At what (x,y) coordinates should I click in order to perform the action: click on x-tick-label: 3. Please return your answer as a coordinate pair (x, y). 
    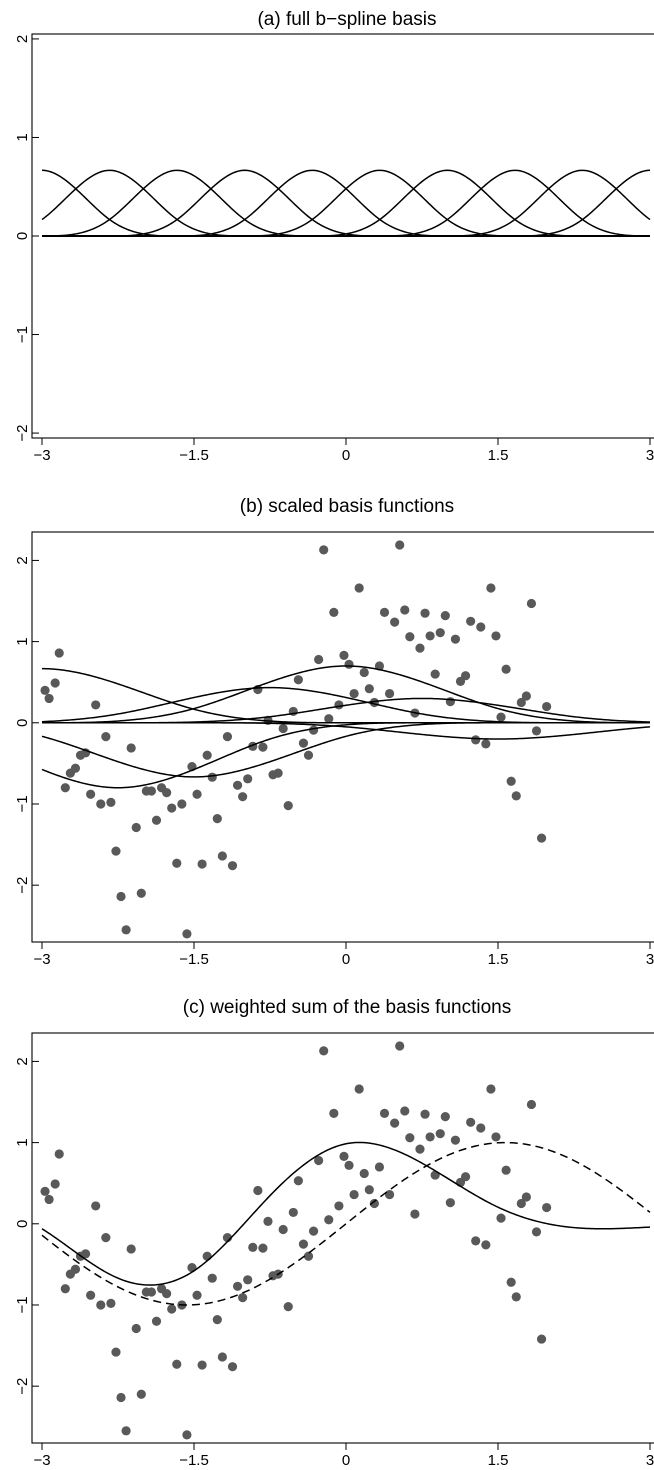
    Looking at the image, I should click on (650, 455).